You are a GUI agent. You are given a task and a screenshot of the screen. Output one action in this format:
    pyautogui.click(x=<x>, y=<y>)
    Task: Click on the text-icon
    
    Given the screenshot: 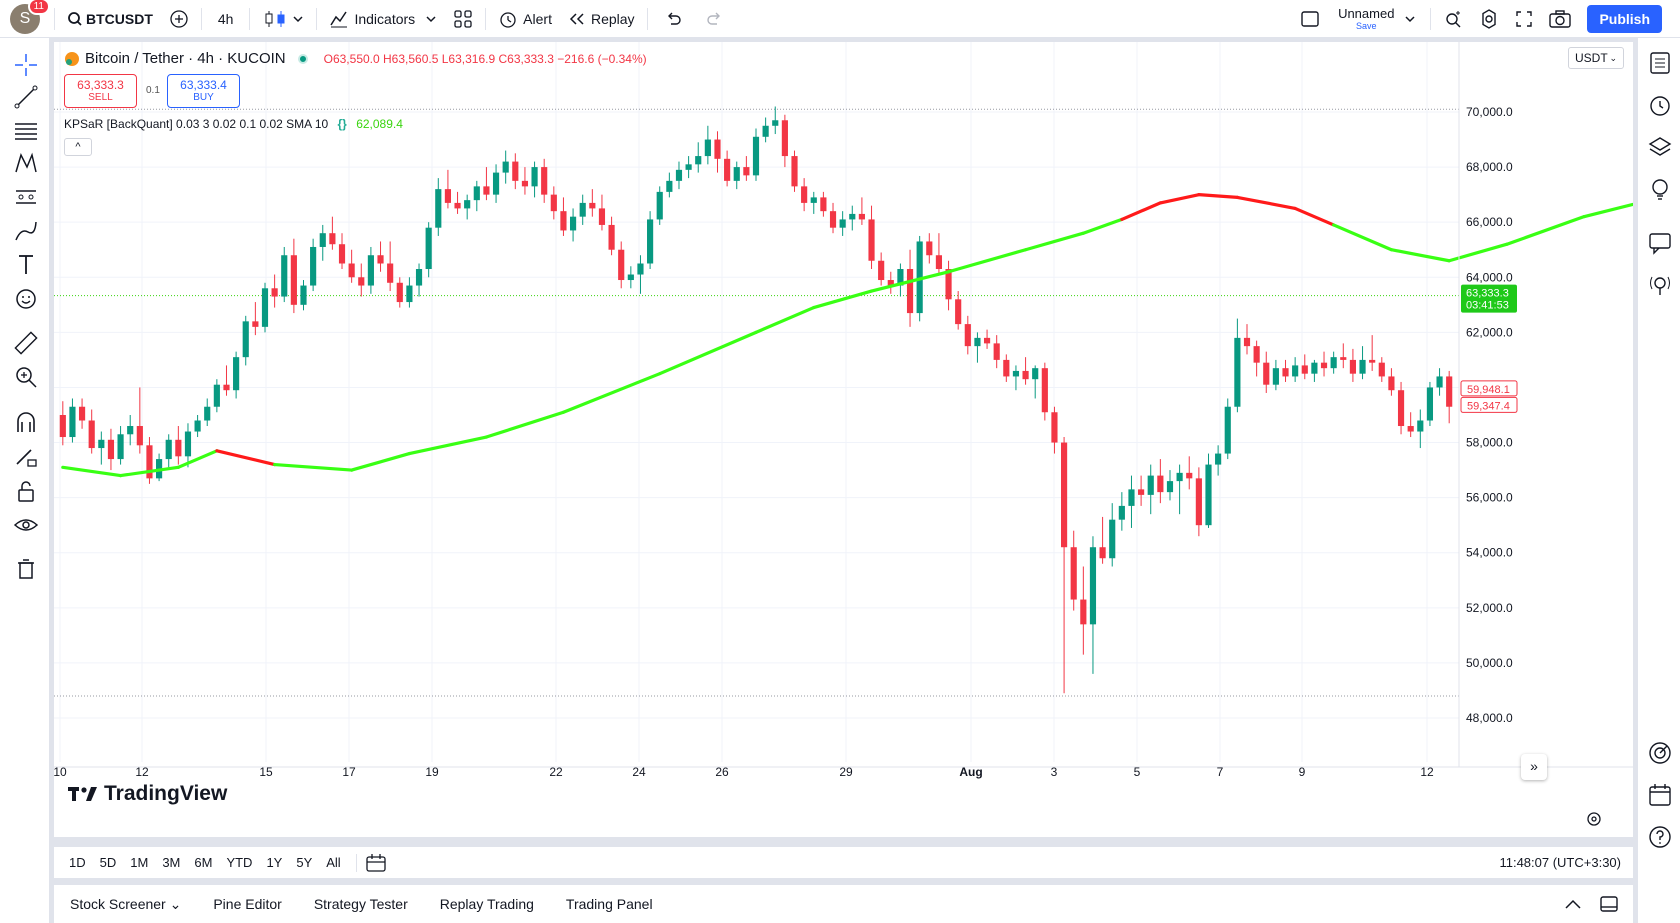 What is the action you would take?
    pyautogui.click(x=26, y=265)
    